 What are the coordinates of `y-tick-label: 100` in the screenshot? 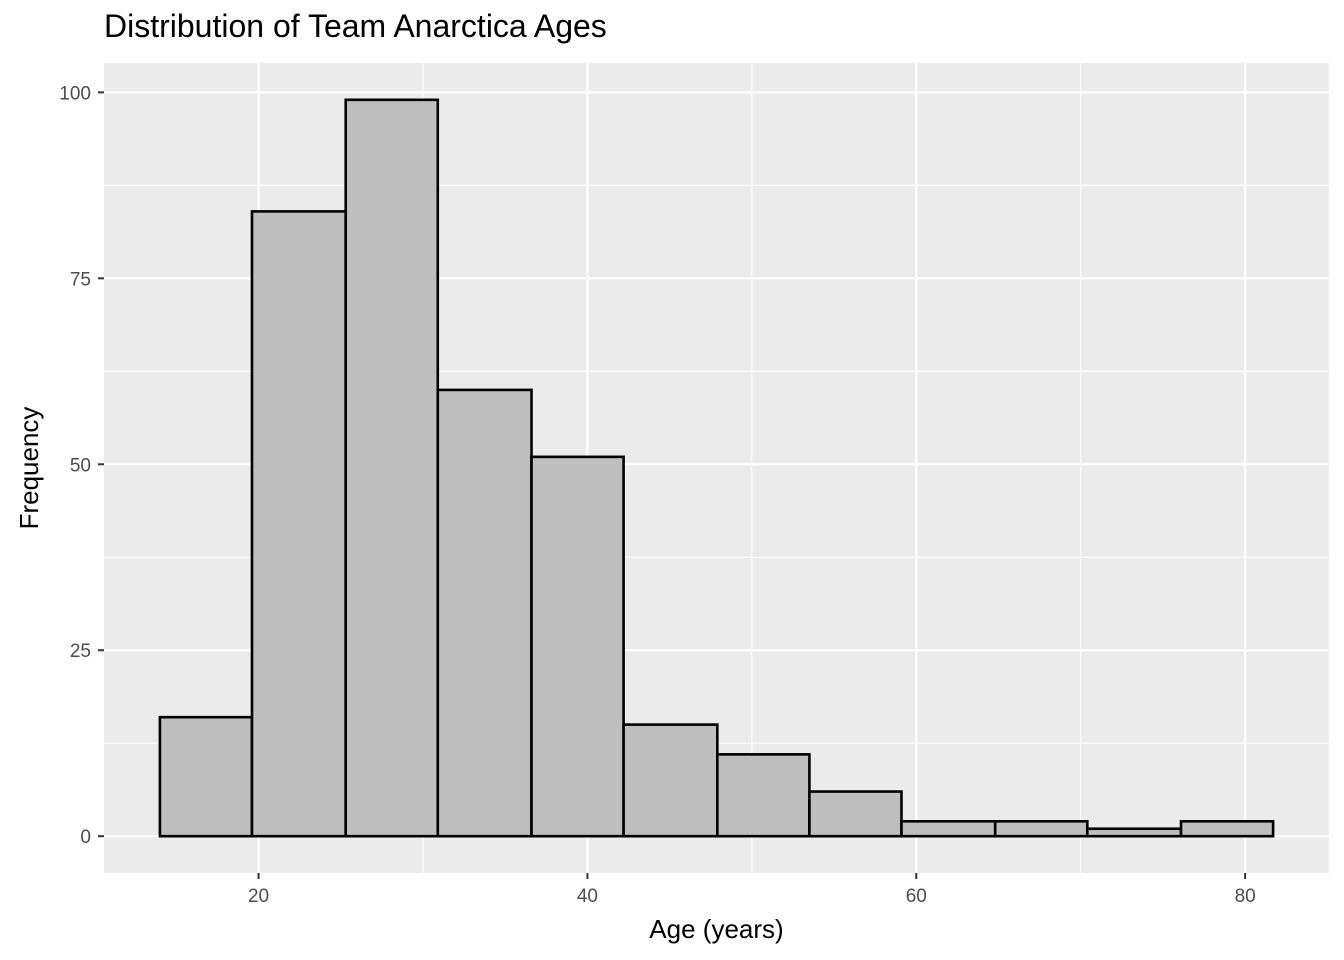 It's located at (75, 93).